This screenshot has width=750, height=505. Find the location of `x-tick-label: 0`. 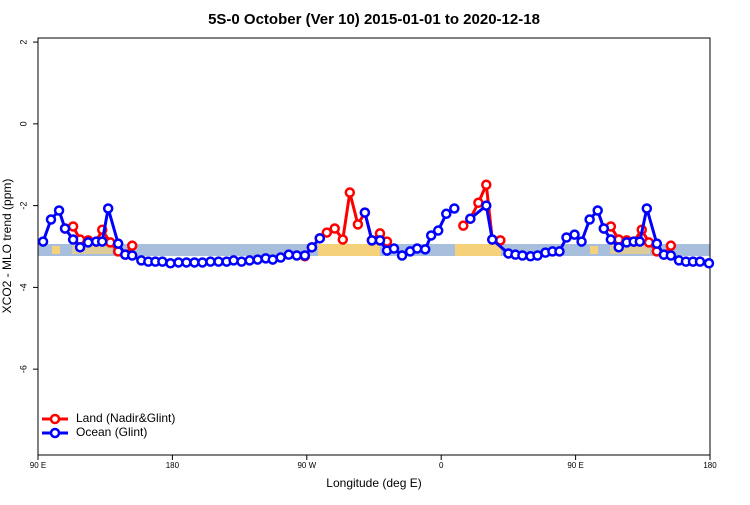

x-tick-label: 0 is located at coordinates (441, 465).